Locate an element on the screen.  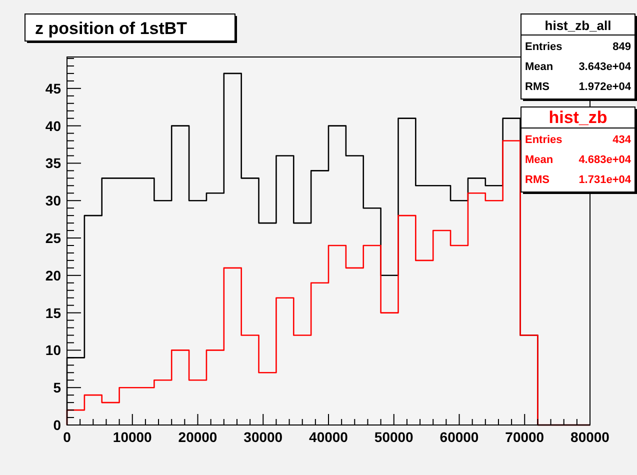
x-tick-label: 50000 is located at coordinates (394, 437).